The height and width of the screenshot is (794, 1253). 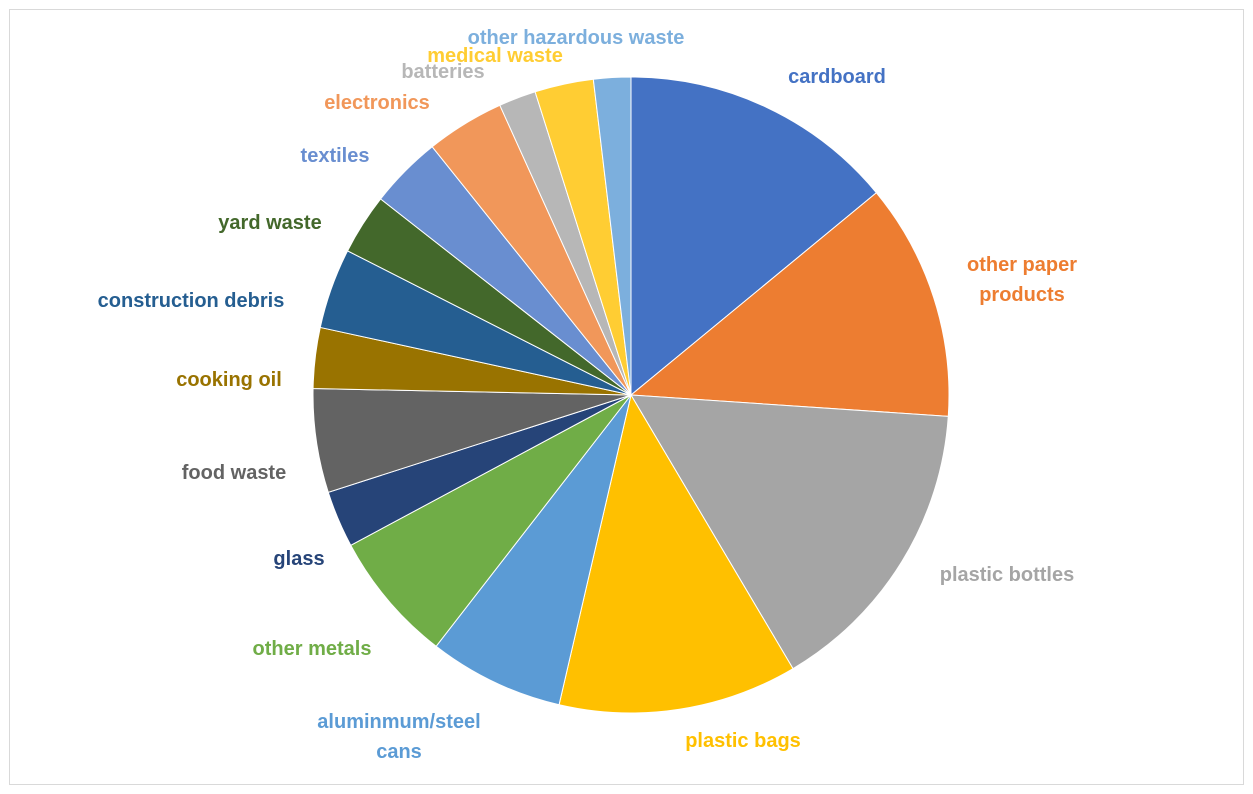 I want to click on pie-slice-cardboard, so click(x=754, y=236).